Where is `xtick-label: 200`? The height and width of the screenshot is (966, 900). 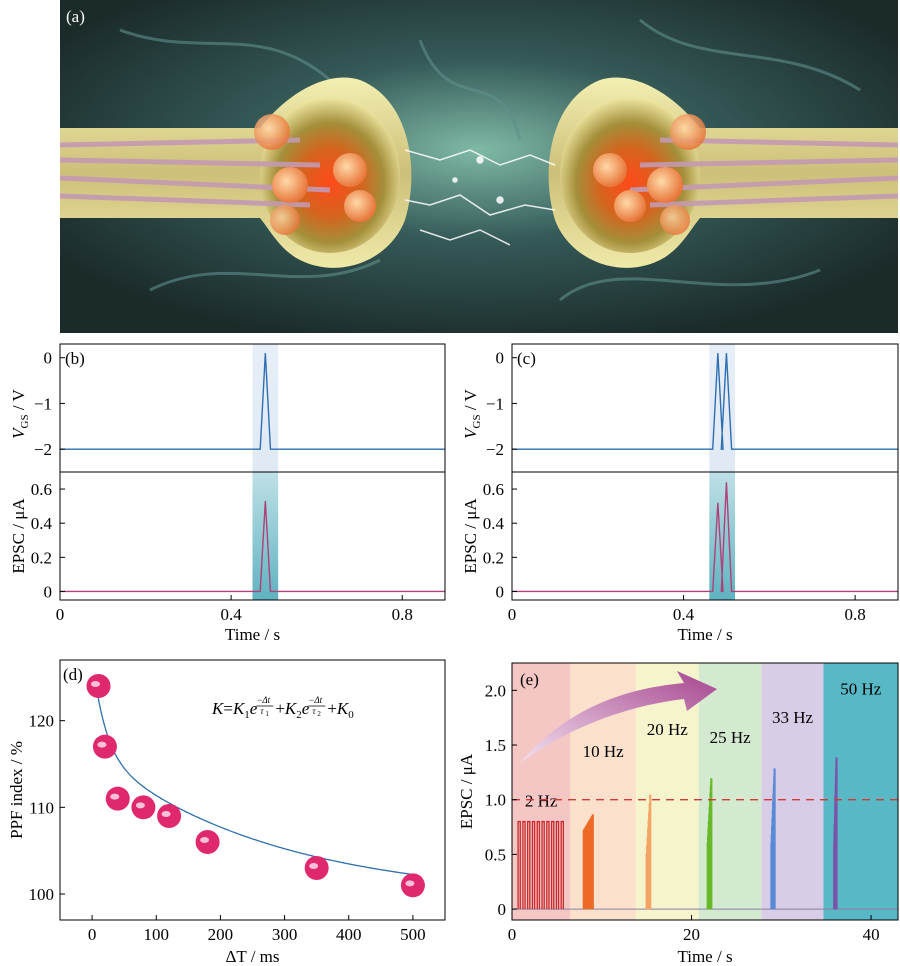
xtick-label: 200 is located at coordinates (221, 934).